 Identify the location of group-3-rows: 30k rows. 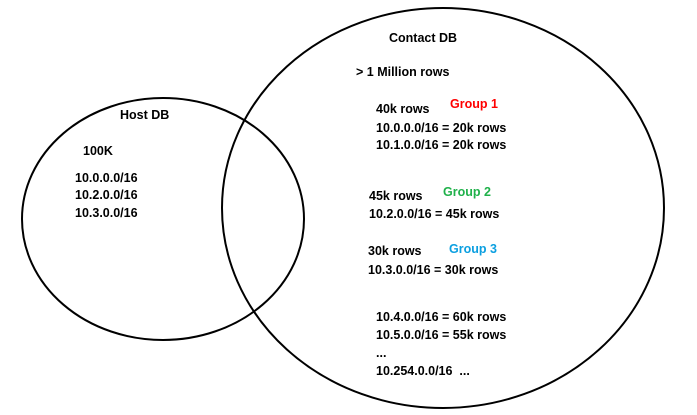
(395, 251).